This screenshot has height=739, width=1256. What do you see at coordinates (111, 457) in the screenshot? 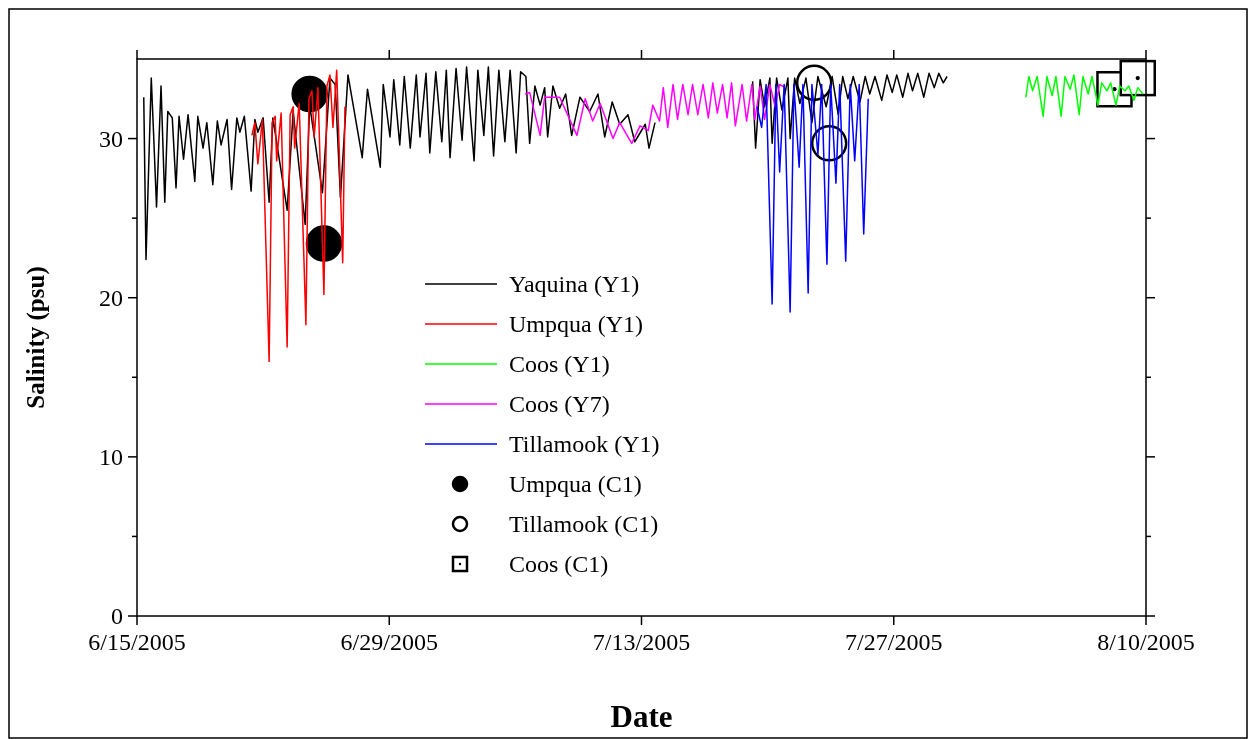
I see `y-tick-label: 10` at bounding box center [111, 457].